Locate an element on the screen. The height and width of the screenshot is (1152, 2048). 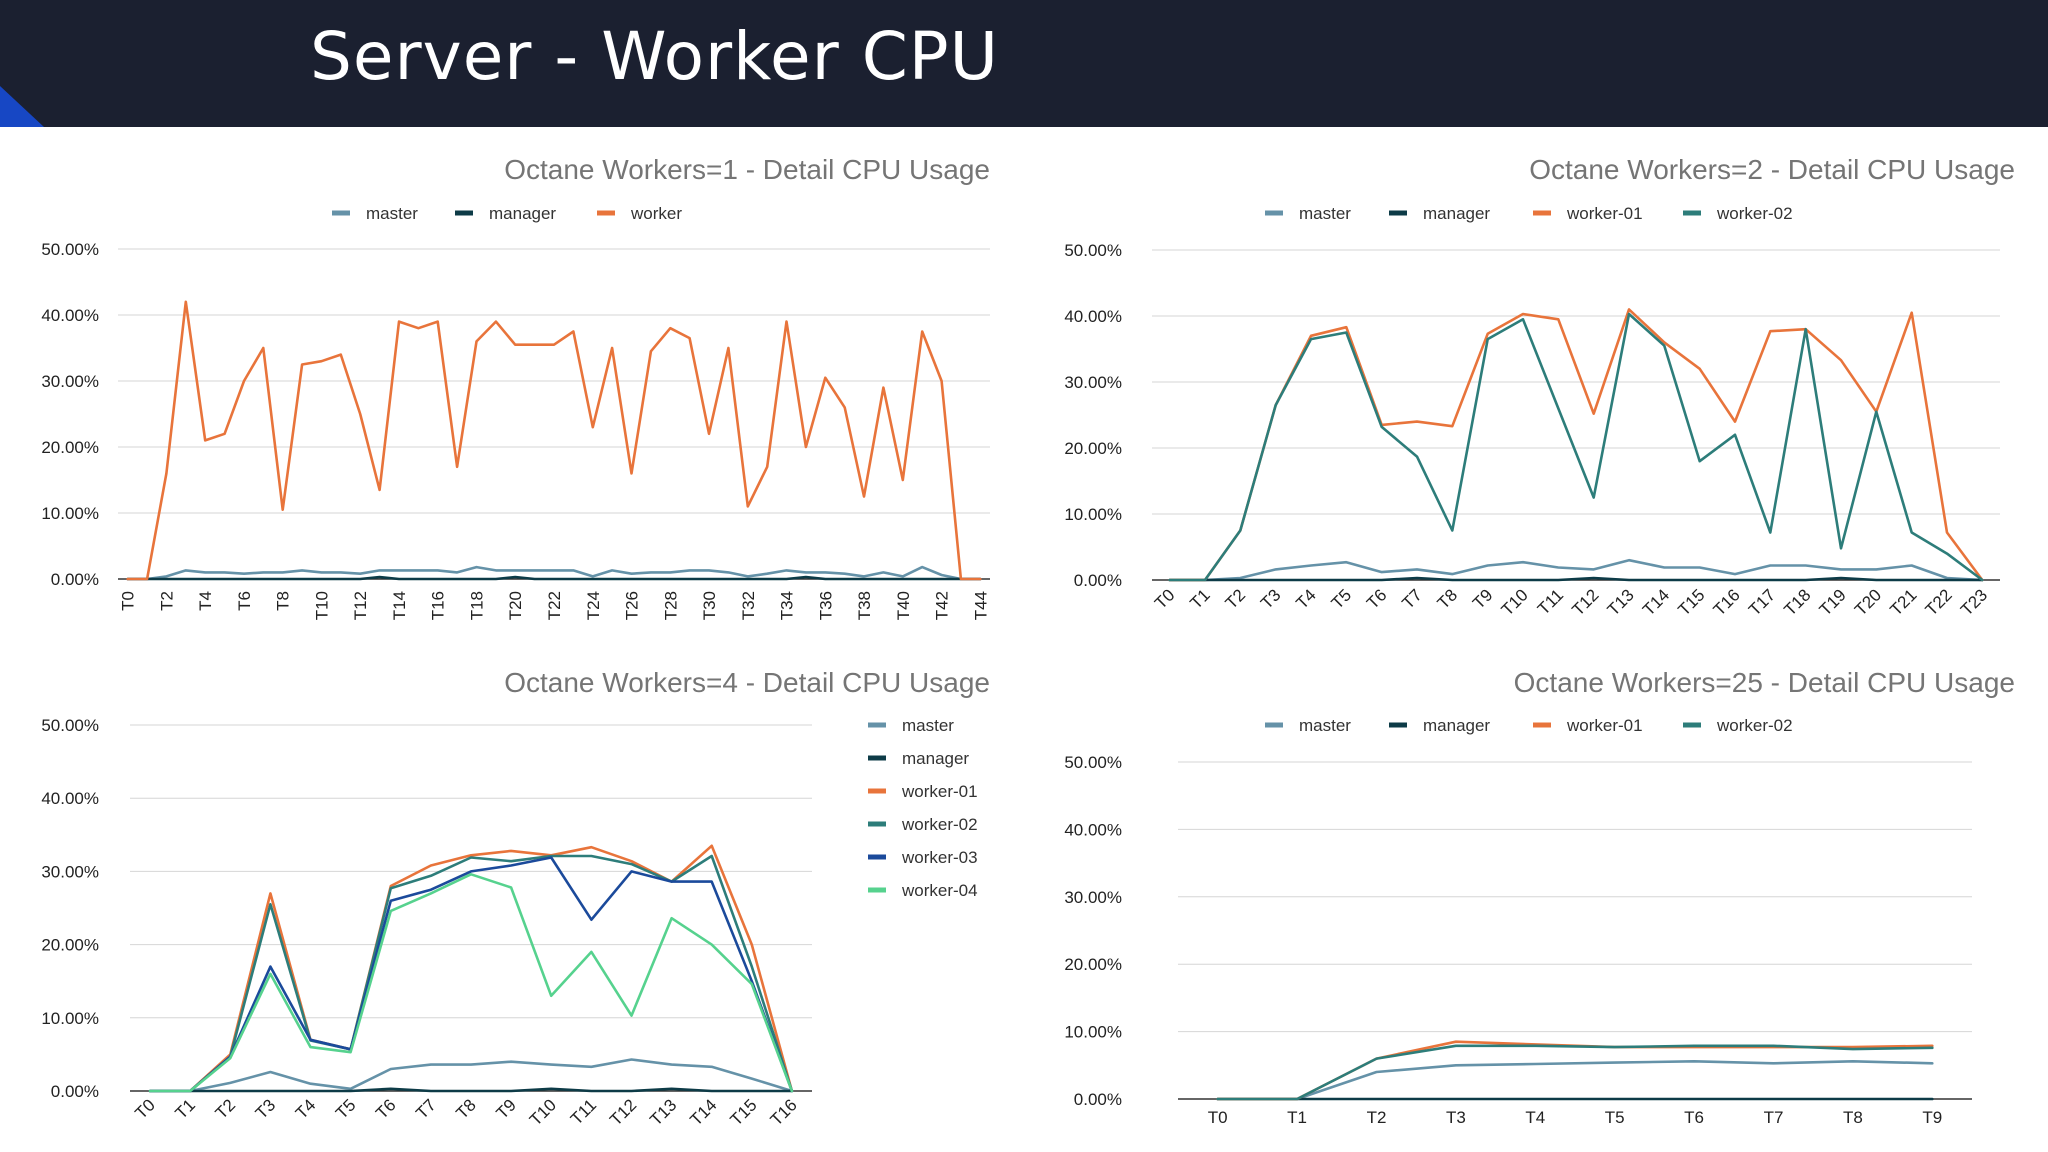
x-tick-label: T9 is located at coordinates (505, 1108).